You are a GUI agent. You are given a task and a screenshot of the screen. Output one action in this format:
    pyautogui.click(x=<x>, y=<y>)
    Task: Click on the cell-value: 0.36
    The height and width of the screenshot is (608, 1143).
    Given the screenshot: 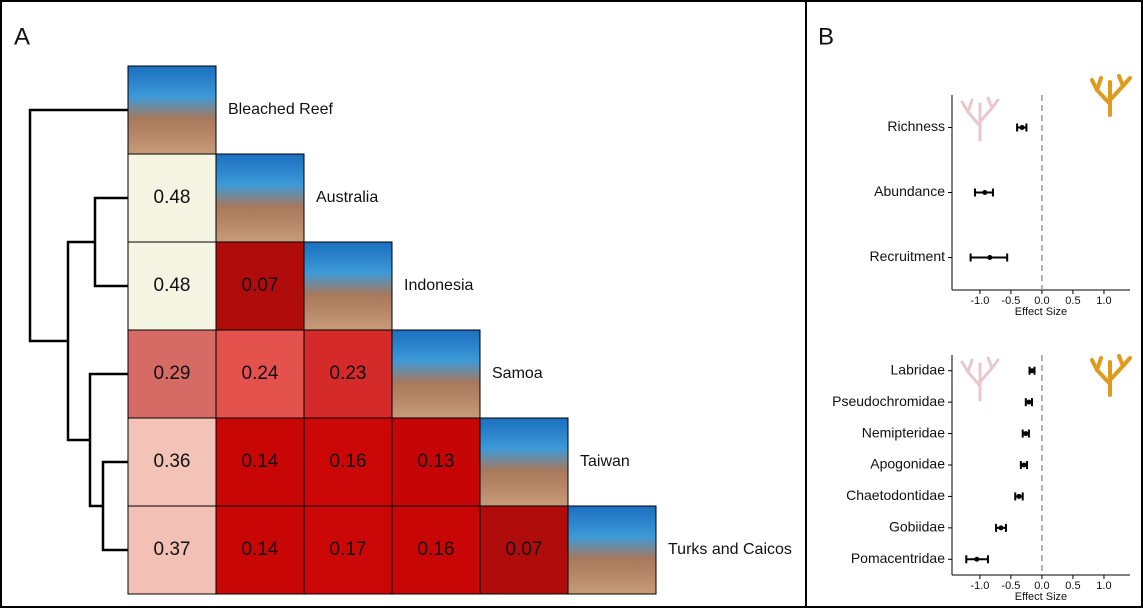 What is the action you would take?
    pyautogui.click(x=172, y=461)
    